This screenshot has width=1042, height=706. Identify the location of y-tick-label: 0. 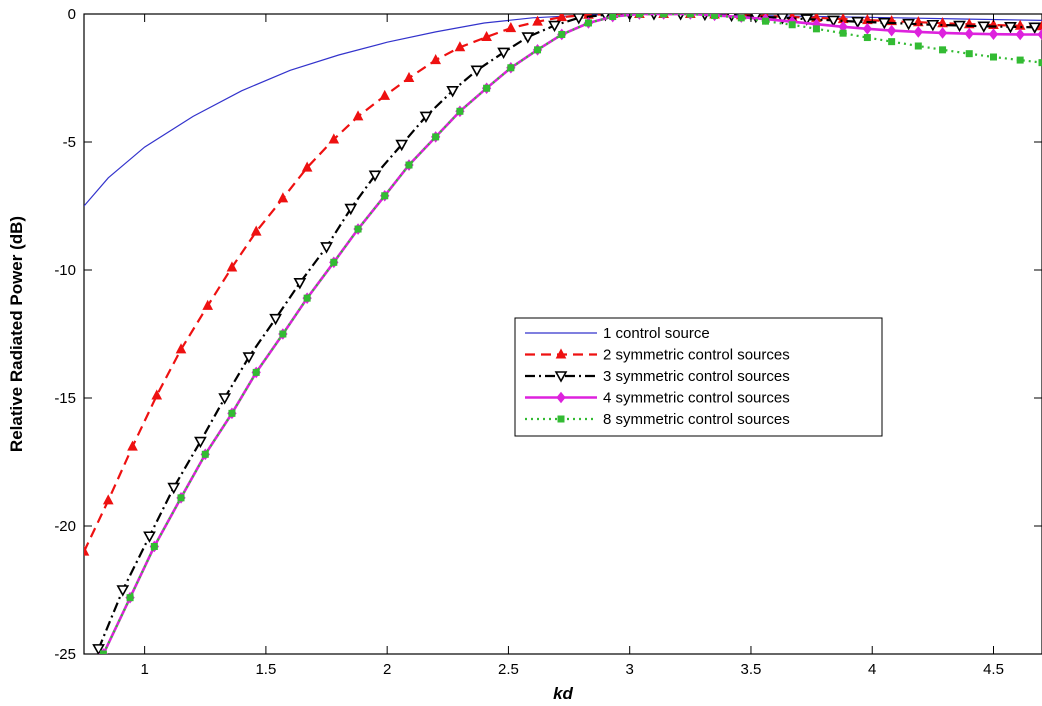
(72, 14).